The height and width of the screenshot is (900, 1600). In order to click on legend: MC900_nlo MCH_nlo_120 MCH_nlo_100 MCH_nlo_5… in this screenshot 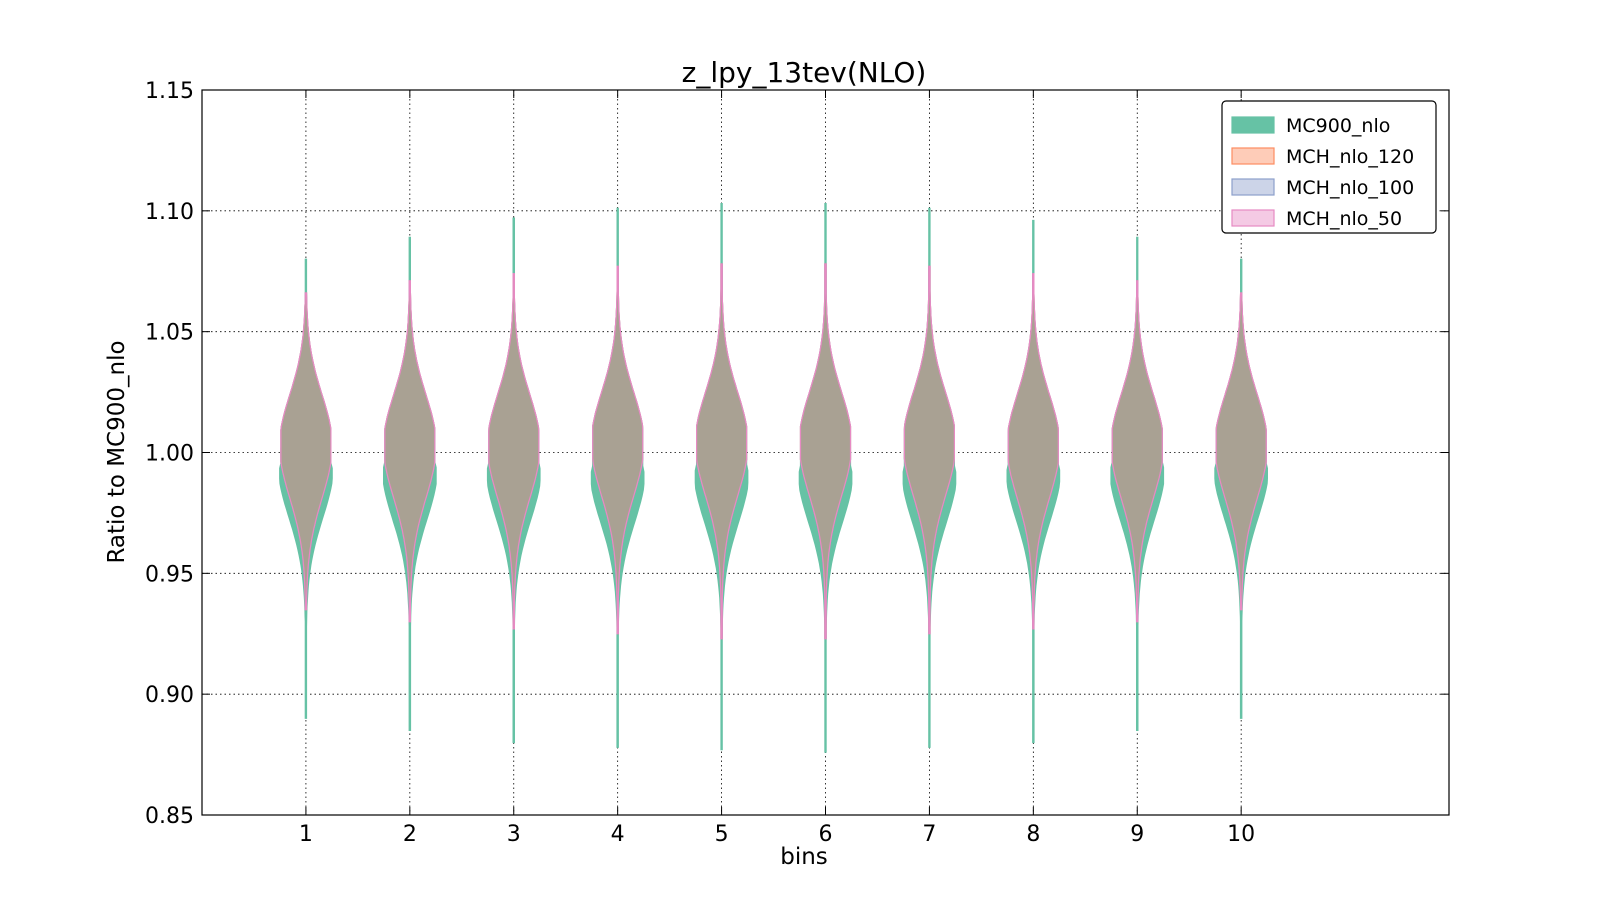, I will do `click(1329, 167)`.